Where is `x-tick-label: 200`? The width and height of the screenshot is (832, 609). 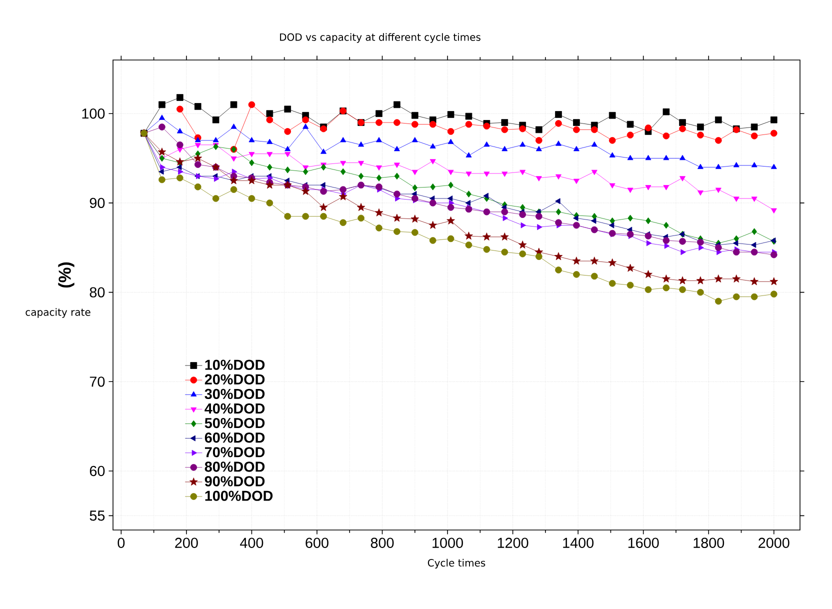 x-tick-label: 200 is located at coordinates (186, 543).